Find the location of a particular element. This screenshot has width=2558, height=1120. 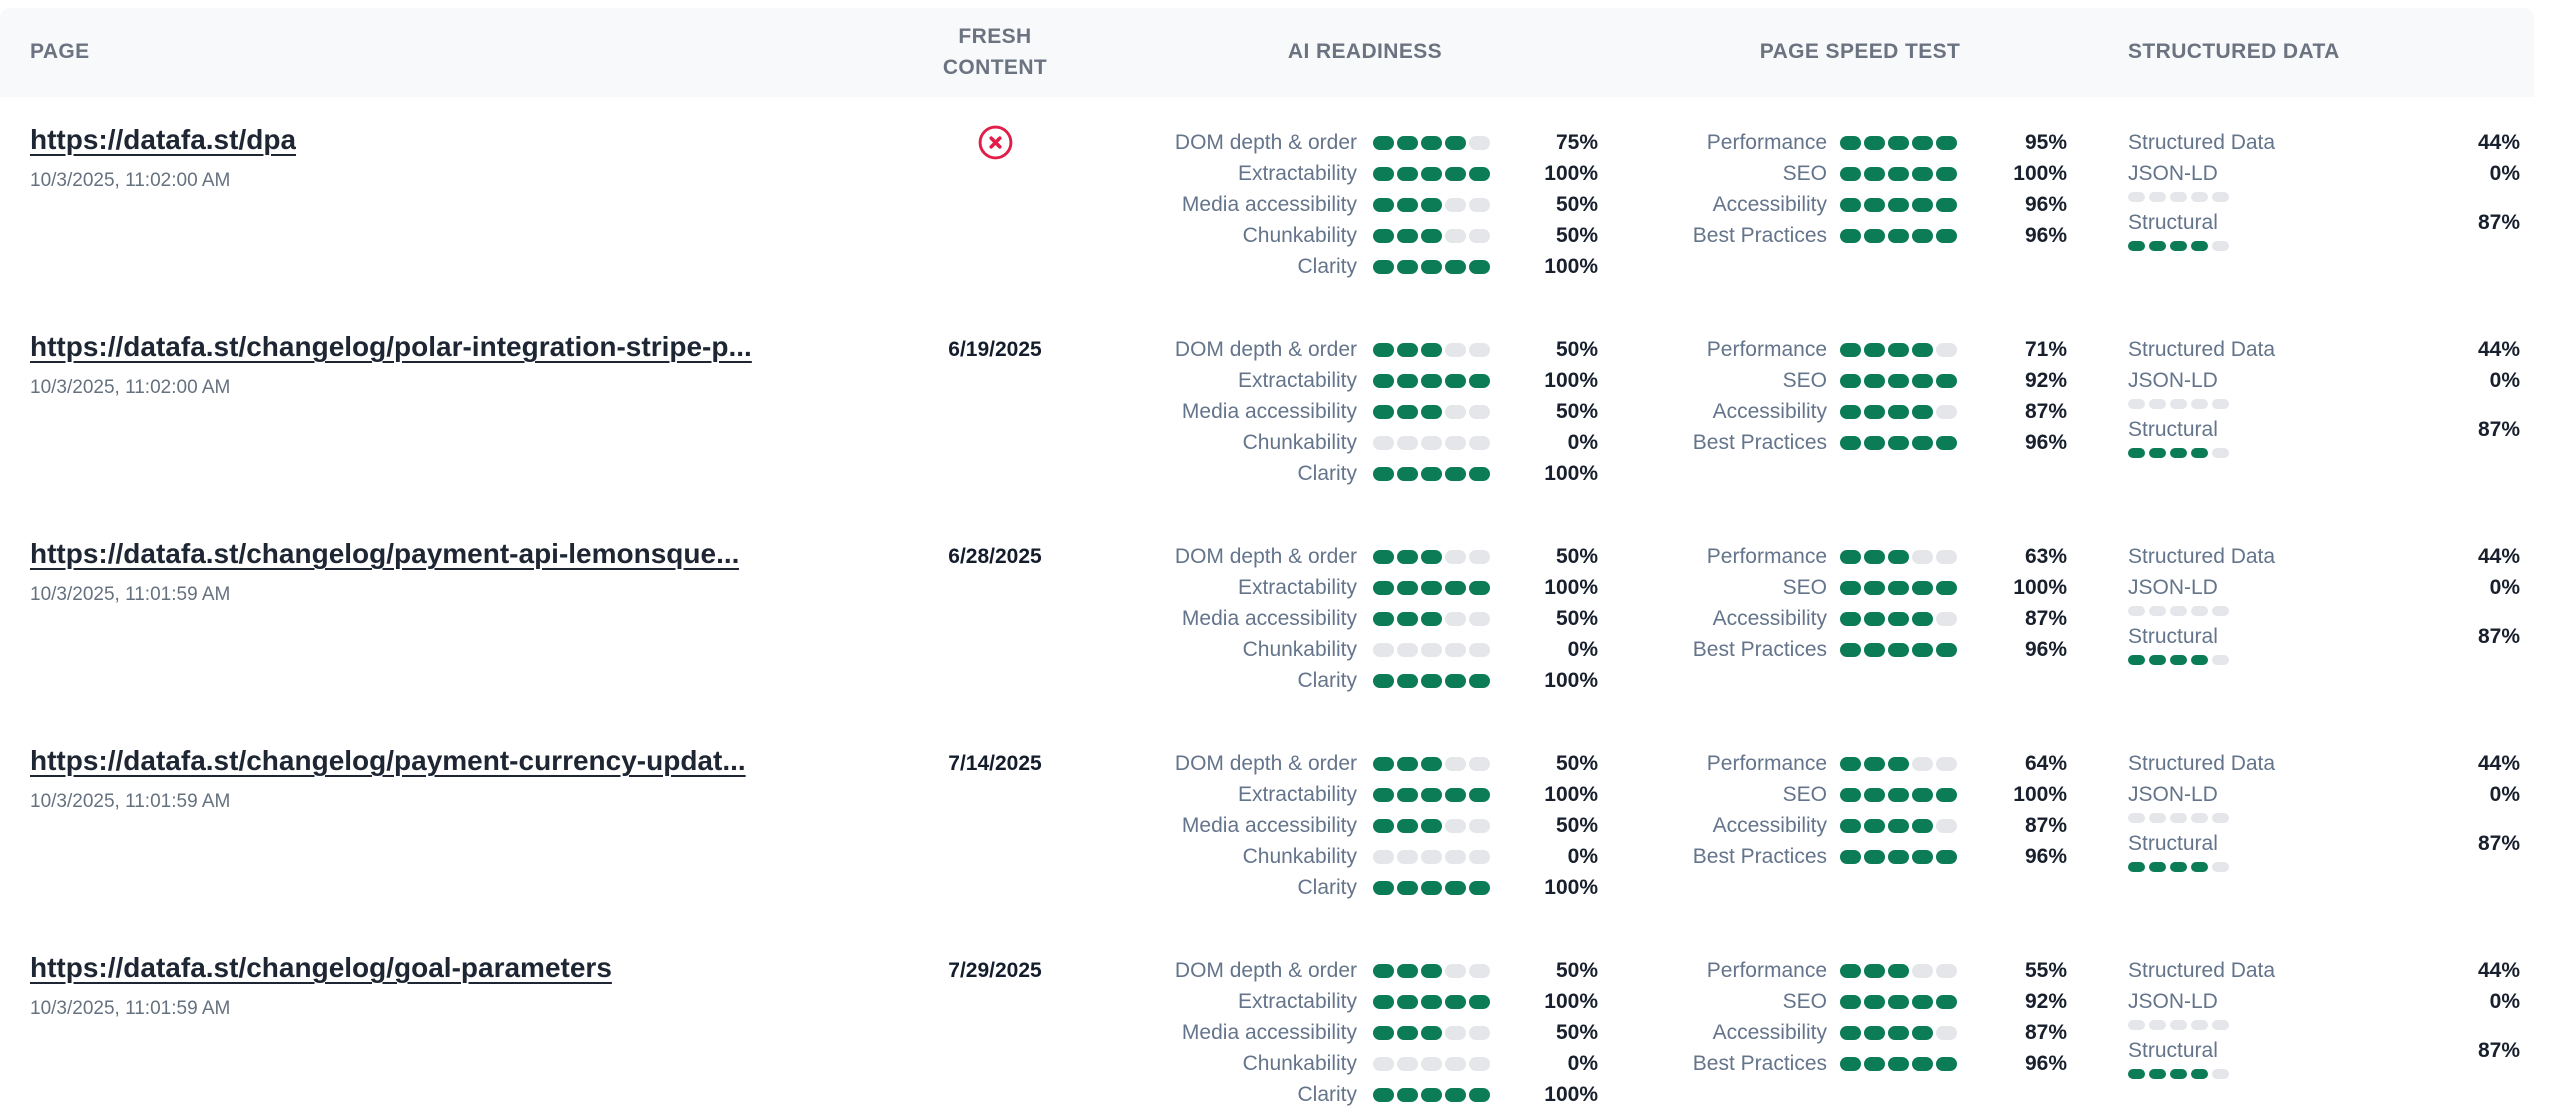

structured-metric-row: Structural 87% is located at coordinates (2324, 222).